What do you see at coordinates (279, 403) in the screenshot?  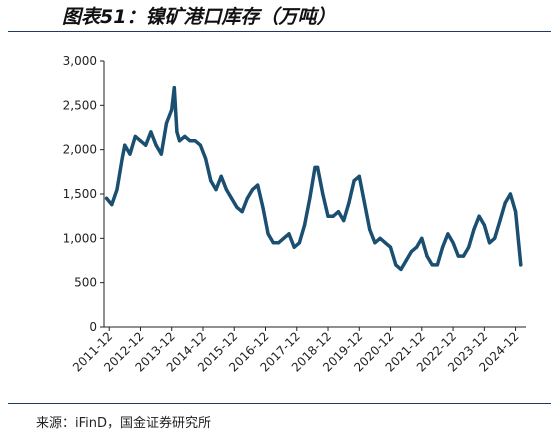 I see `source-divider` at bounding box center [279, 403].